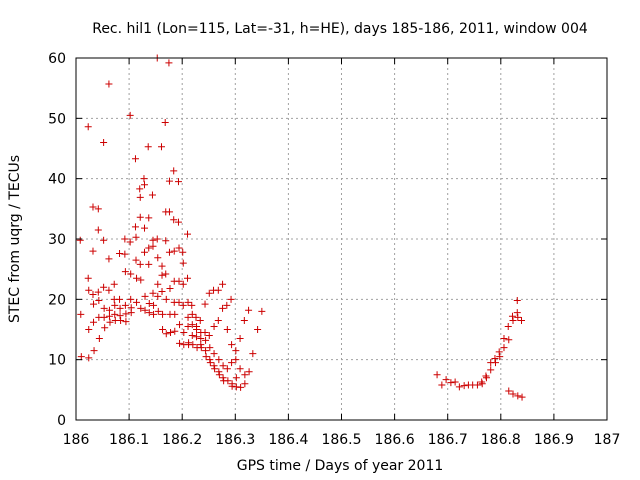  I want to click on y-tick-label: 50, so click(57, 119).